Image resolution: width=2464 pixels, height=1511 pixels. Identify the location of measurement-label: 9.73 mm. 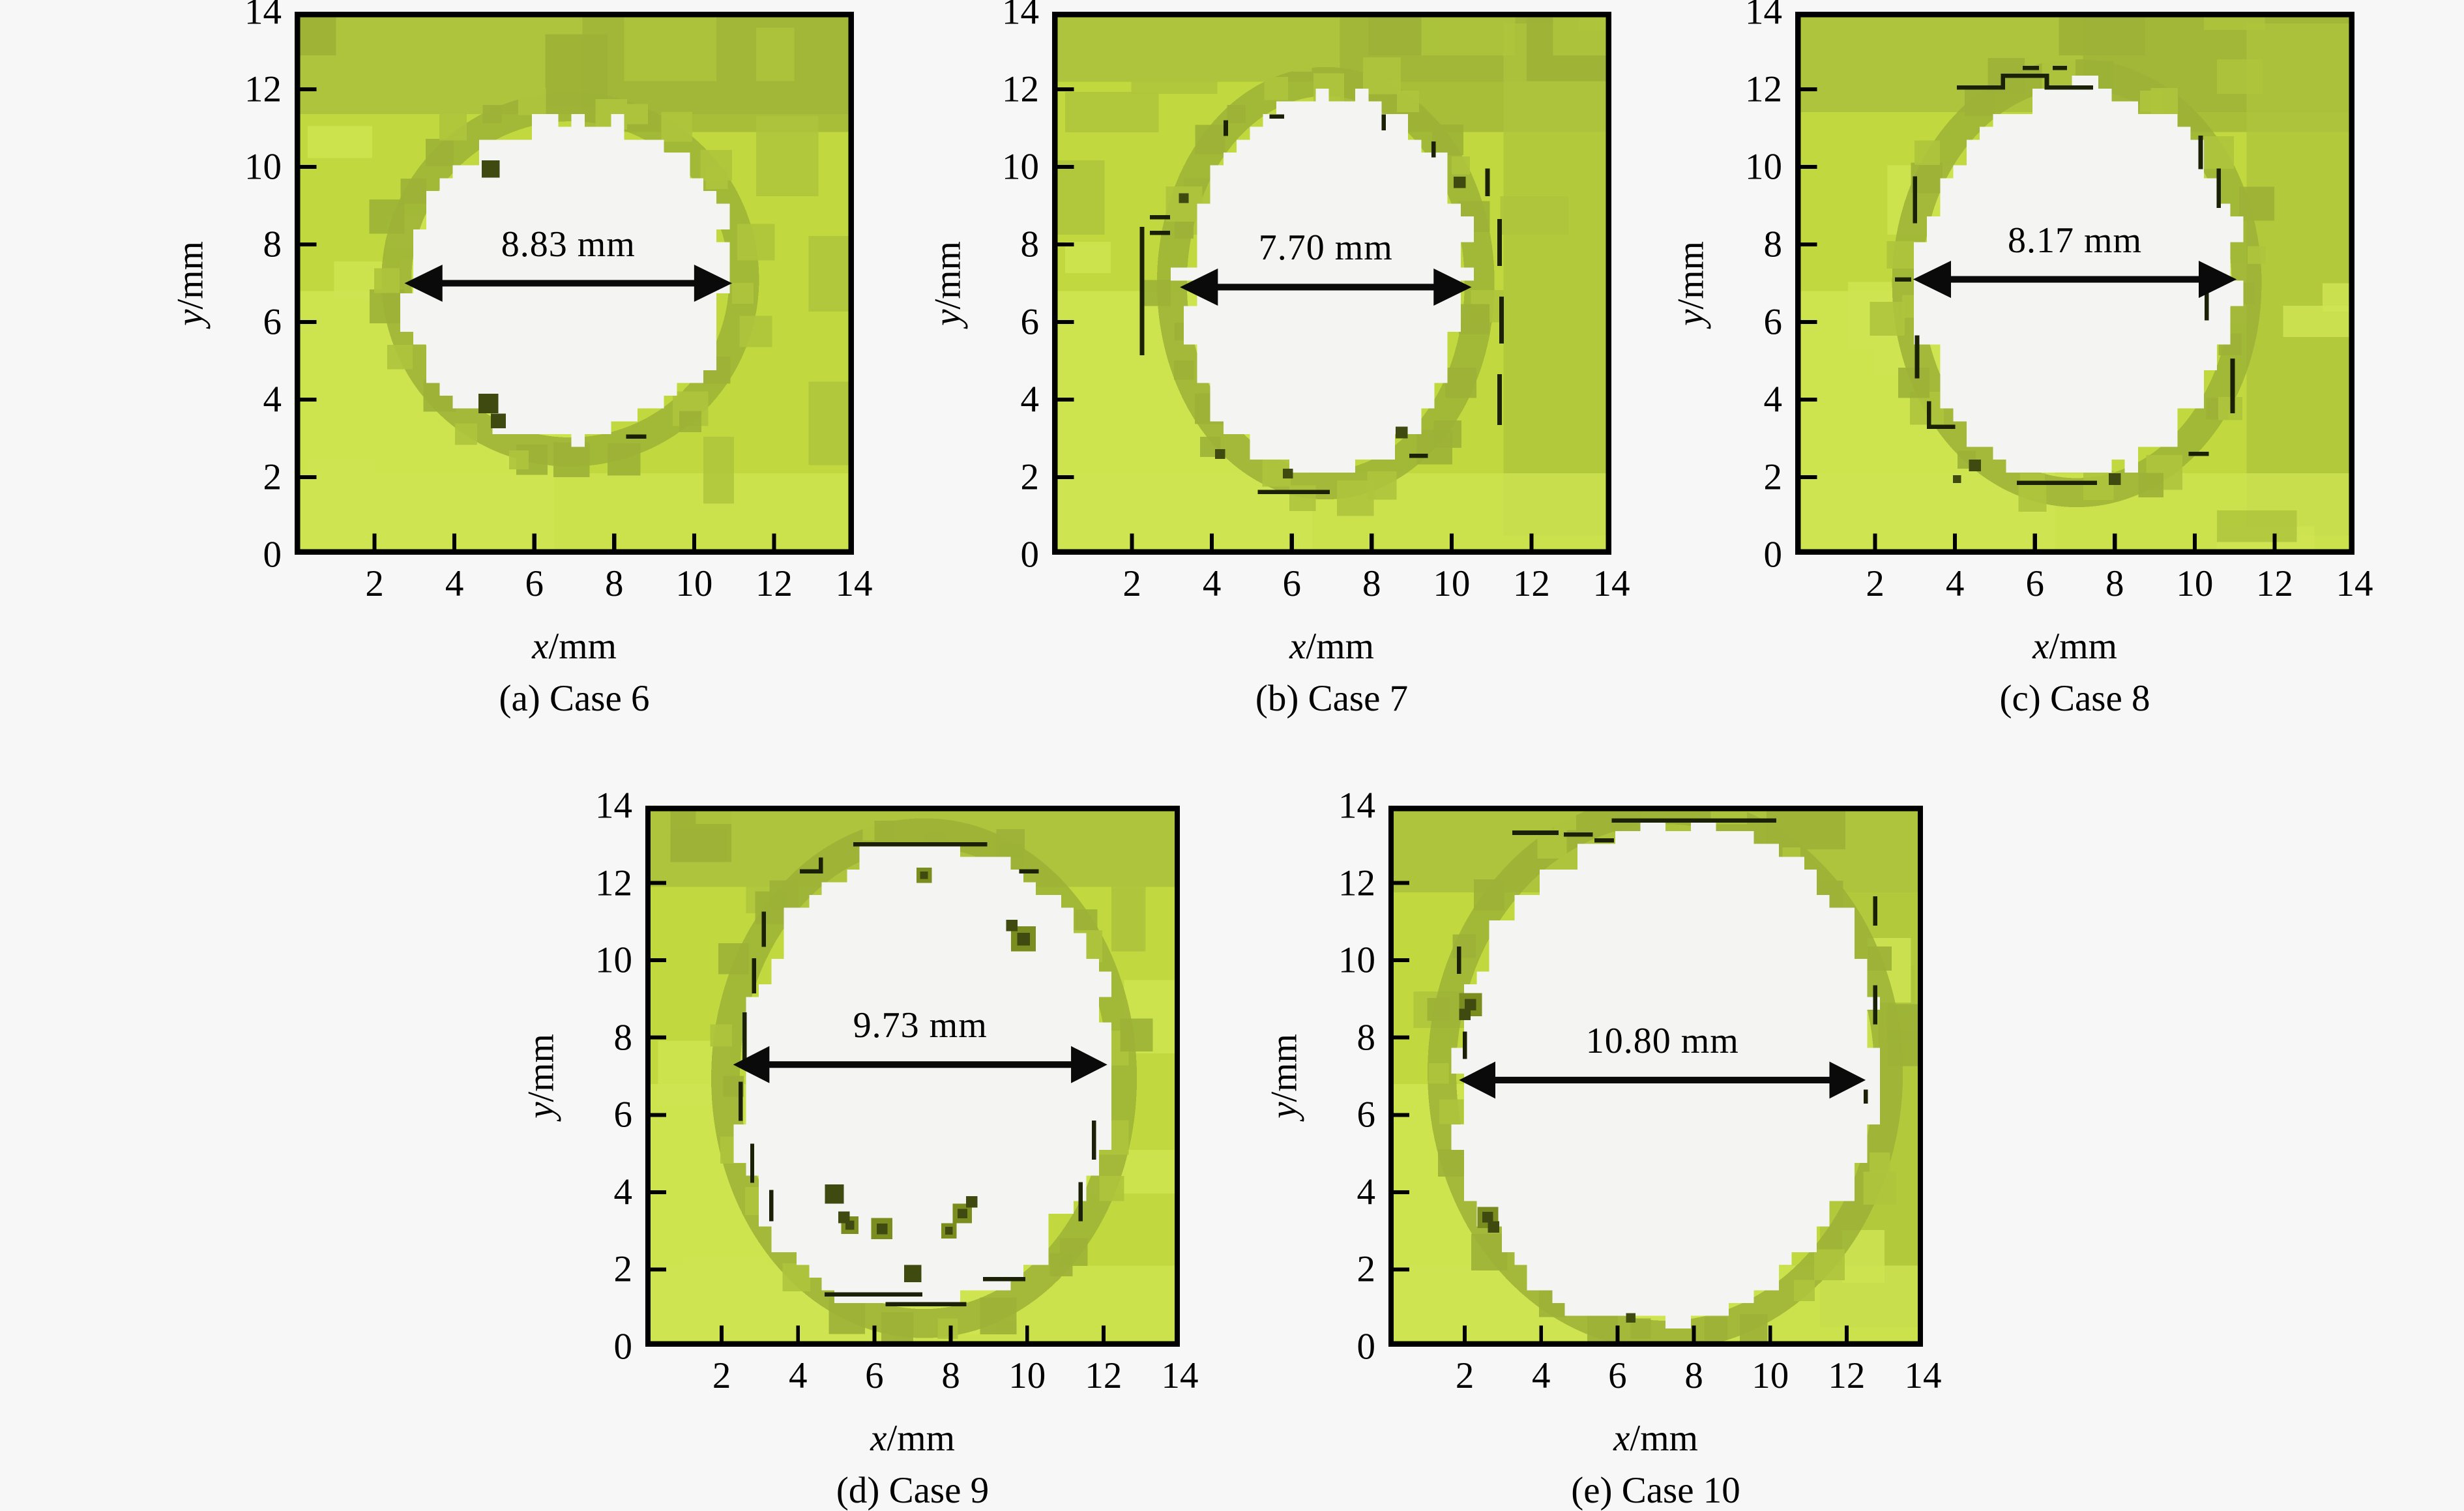
(921, 1025).